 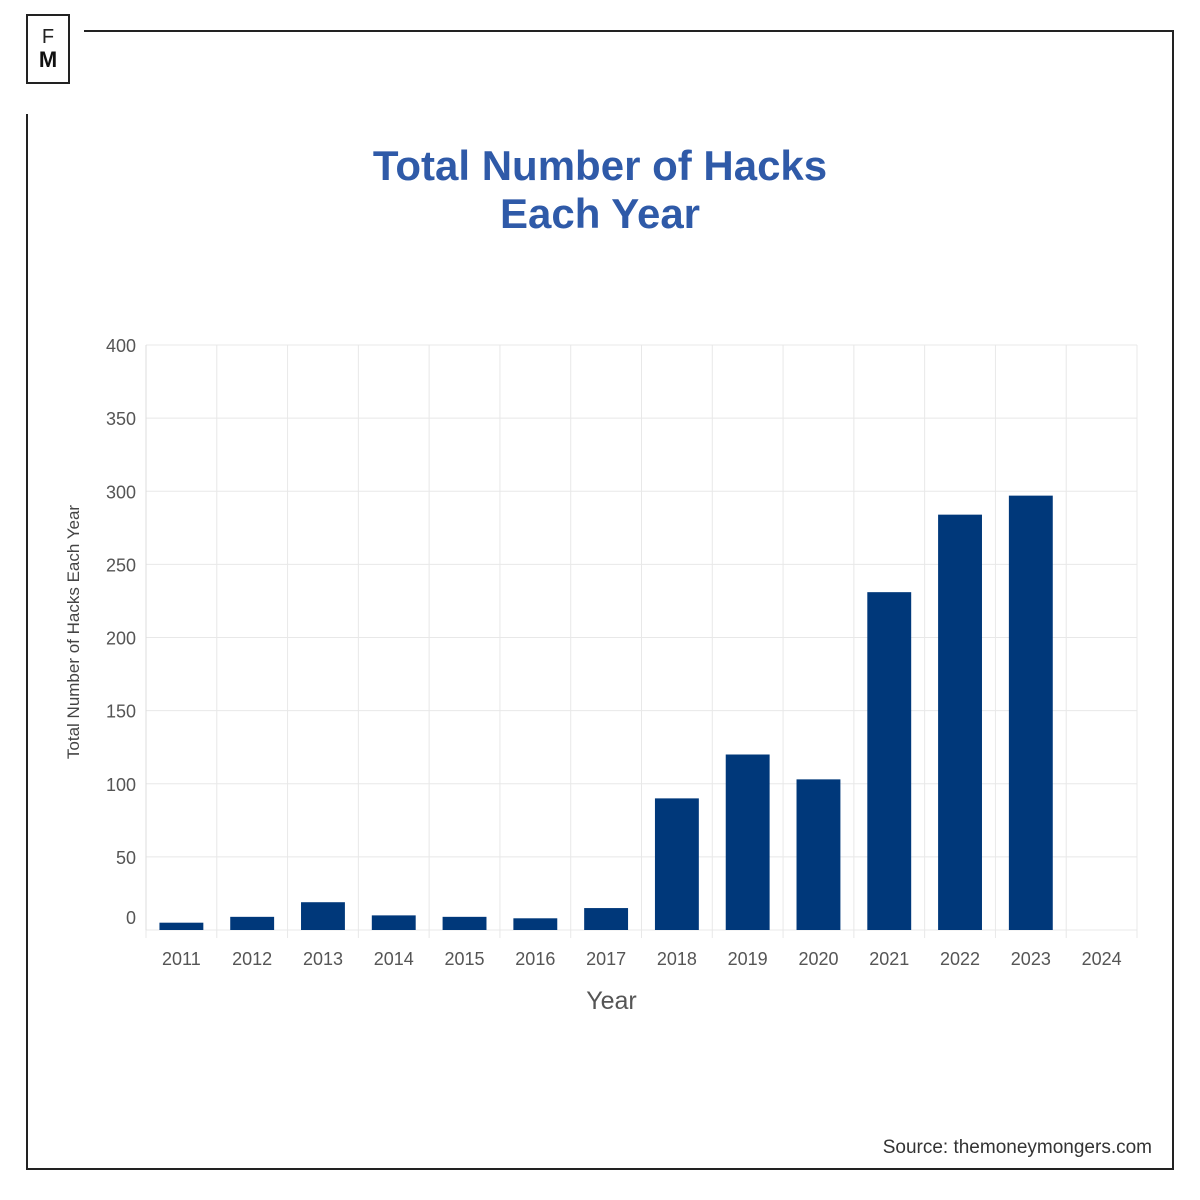 I want to click on bar-2011, so click(x=181, y=926).